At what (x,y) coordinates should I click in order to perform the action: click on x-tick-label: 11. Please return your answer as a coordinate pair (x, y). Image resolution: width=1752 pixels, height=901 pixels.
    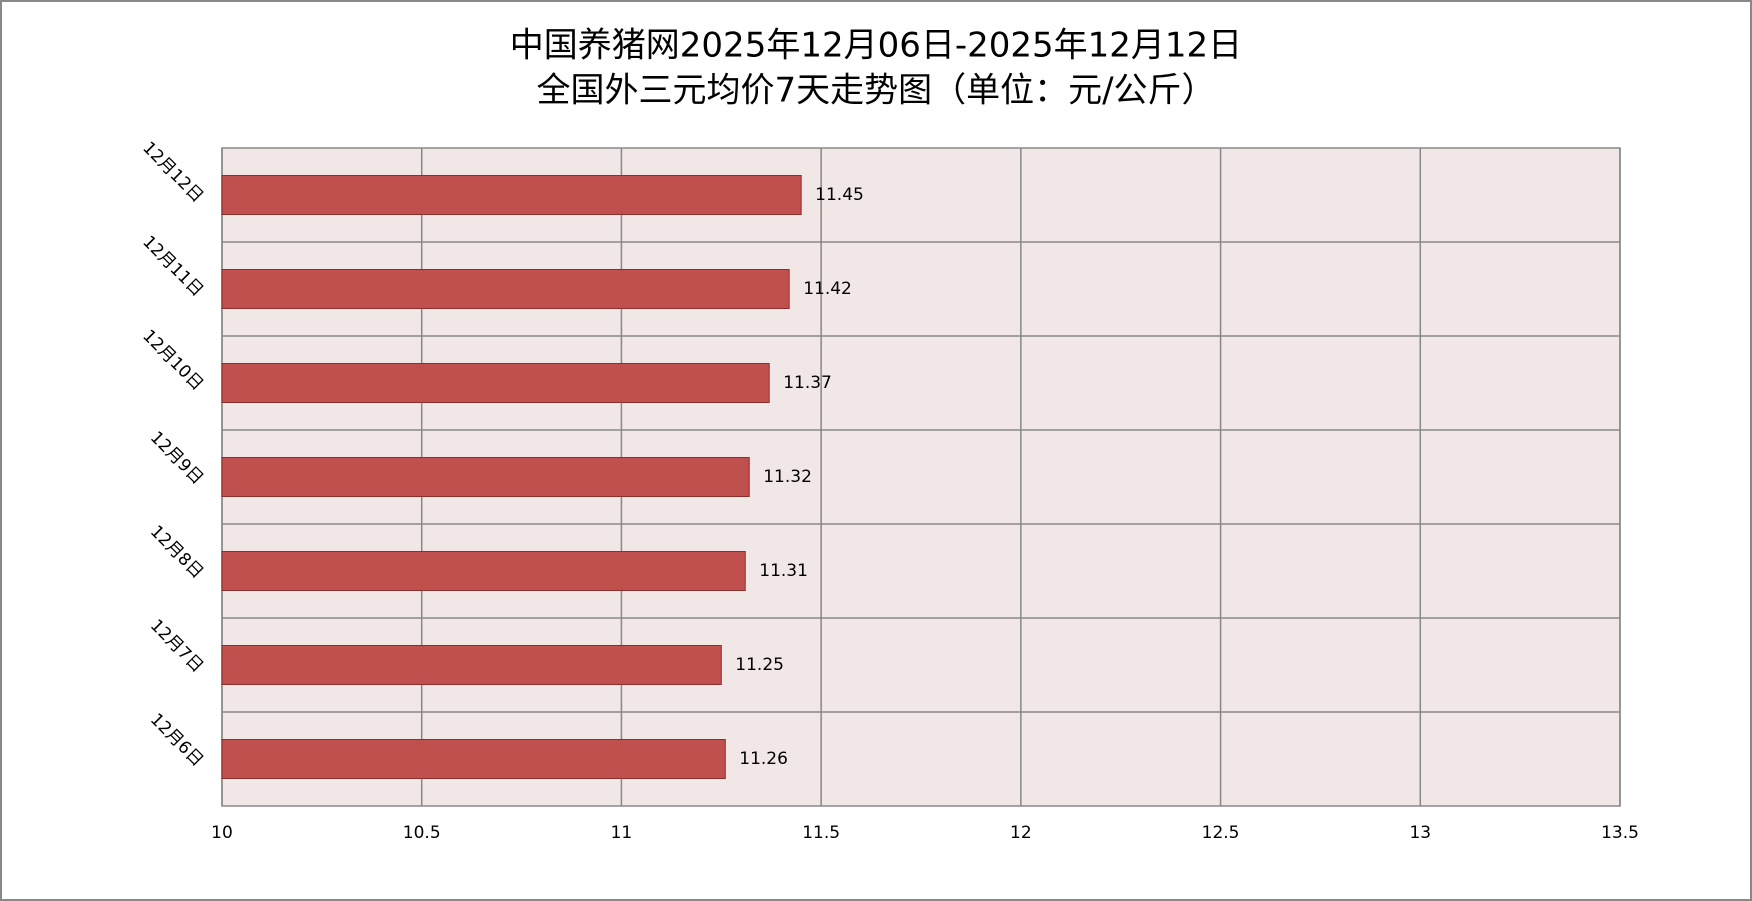
    Looking at the image, I should click on (622, 833).